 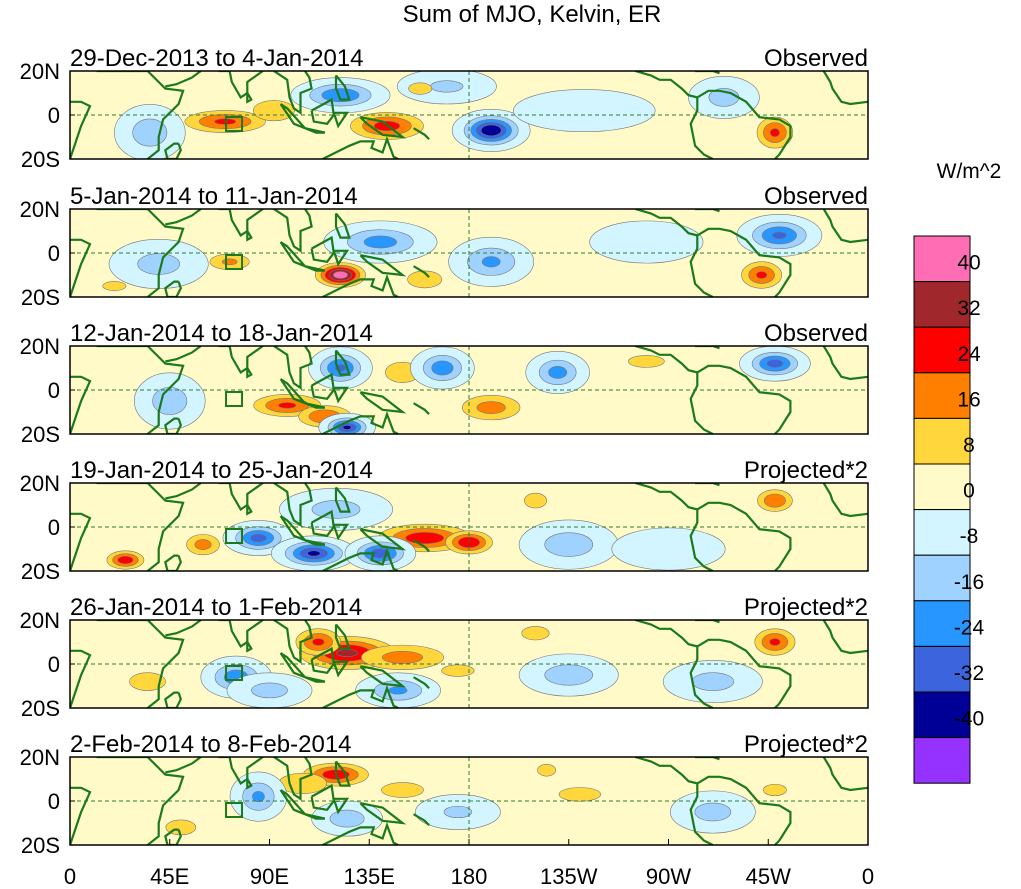 What do you see at coordinates (469, 864) in the screenshot?
I see `x-axis: 0 45E 90E 135E 180 135W 90W 45W 0` at bounding box center [469, 864].